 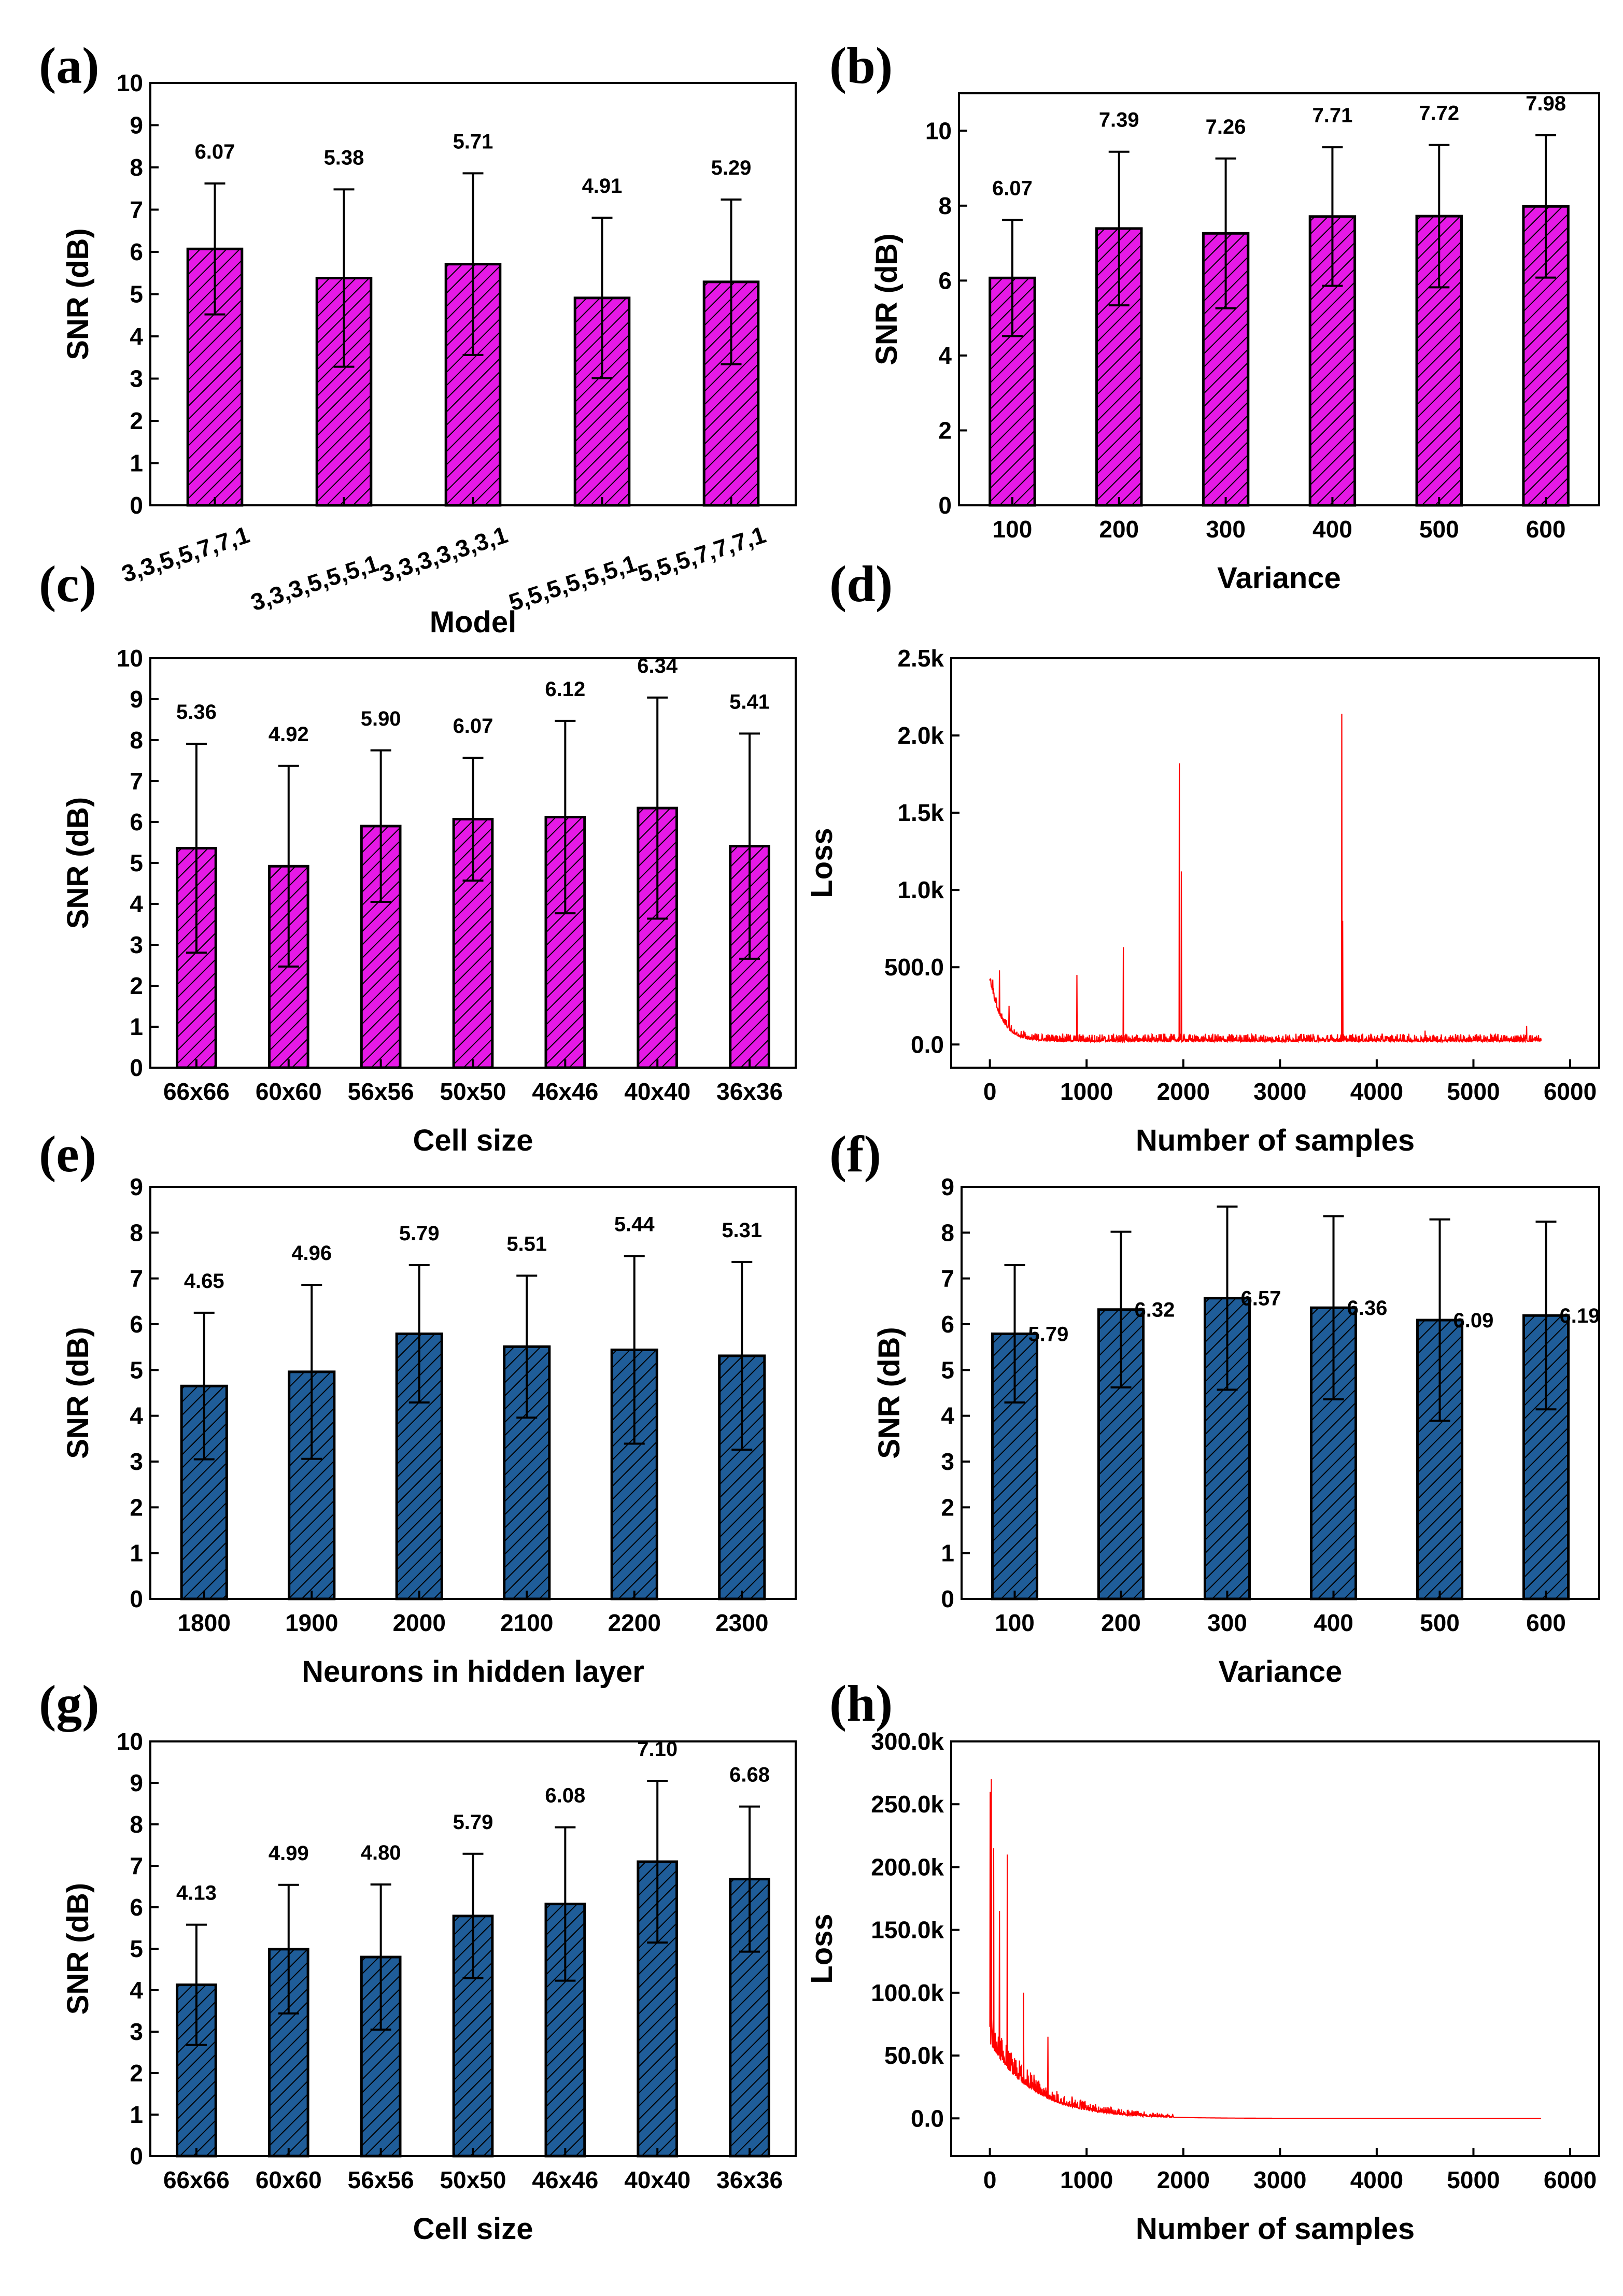 What do you see at coordinates (197, 1893) in the screenshot?
I see `data-label: 4.13` at bounding box center [197, 1893].